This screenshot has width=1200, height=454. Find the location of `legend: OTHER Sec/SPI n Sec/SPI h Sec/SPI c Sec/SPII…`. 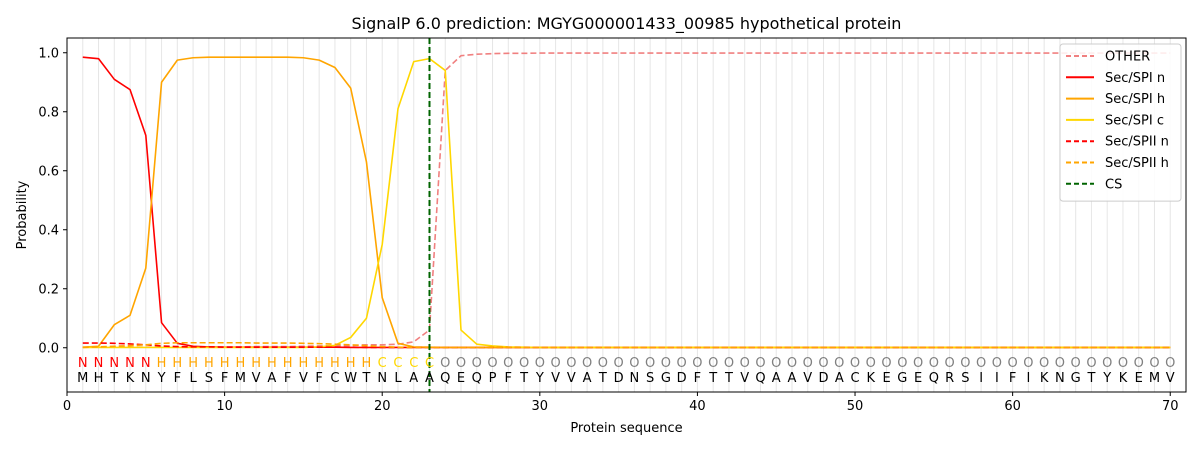

legend: OTHER Sec/SPI n Sec/SPI h Sec/SPI c Sec/SPII… is located at coordinates (1120, 122).